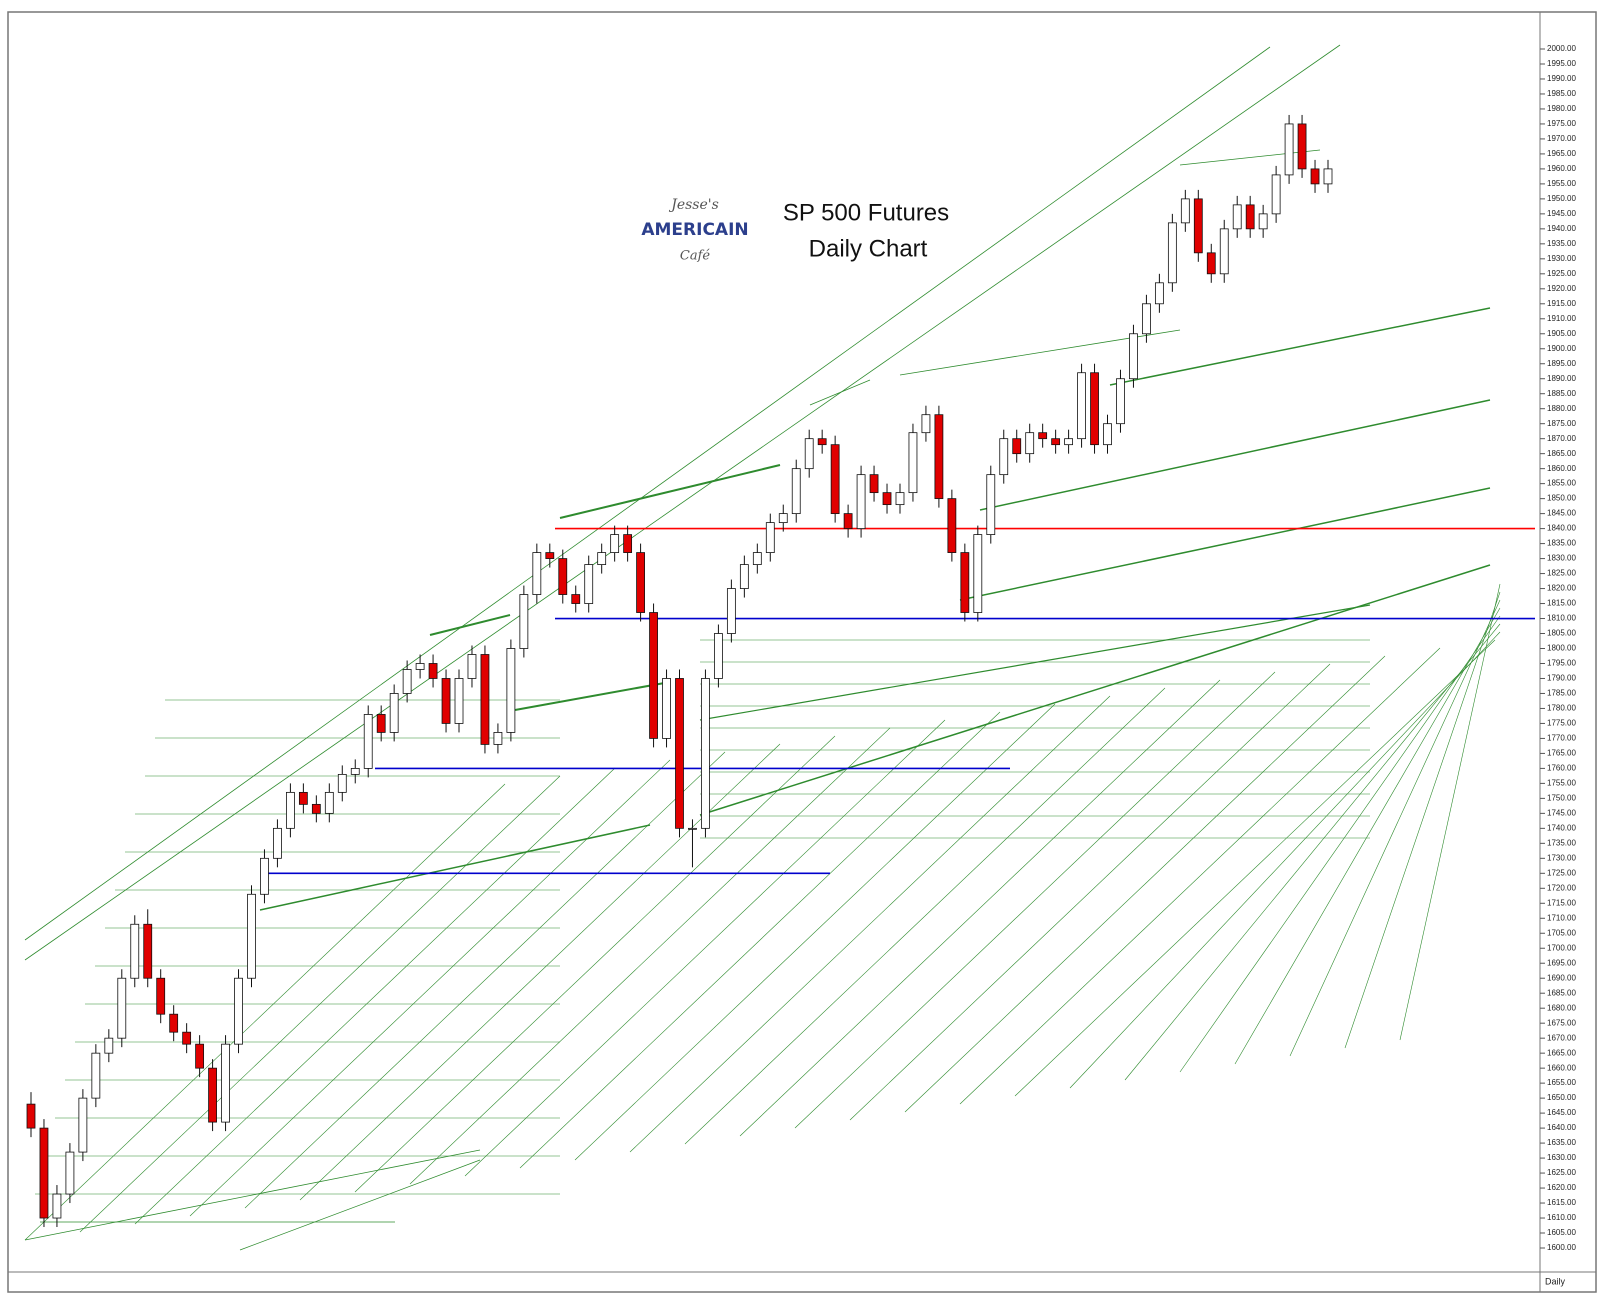 This screenshot has width=1600, height=1297. Describe the element at coordinates (1561, 243) in the screenshot. I see `y-tick-label: 1935.00` at that location.